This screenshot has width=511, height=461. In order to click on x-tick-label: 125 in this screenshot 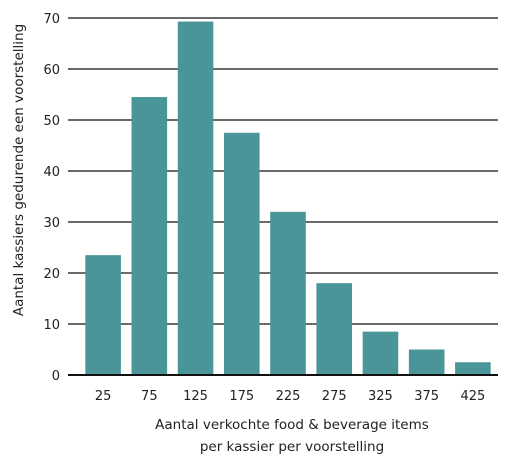, I will do `click(195, 396)`.